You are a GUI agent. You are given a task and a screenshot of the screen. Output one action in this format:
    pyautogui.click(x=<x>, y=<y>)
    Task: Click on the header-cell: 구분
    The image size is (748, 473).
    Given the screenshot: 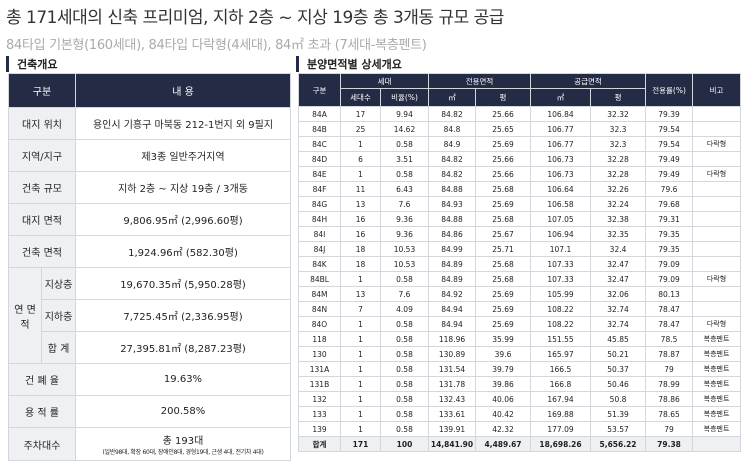 What is the action you would take?
    pyautogui.click(x=319, y=90)
    